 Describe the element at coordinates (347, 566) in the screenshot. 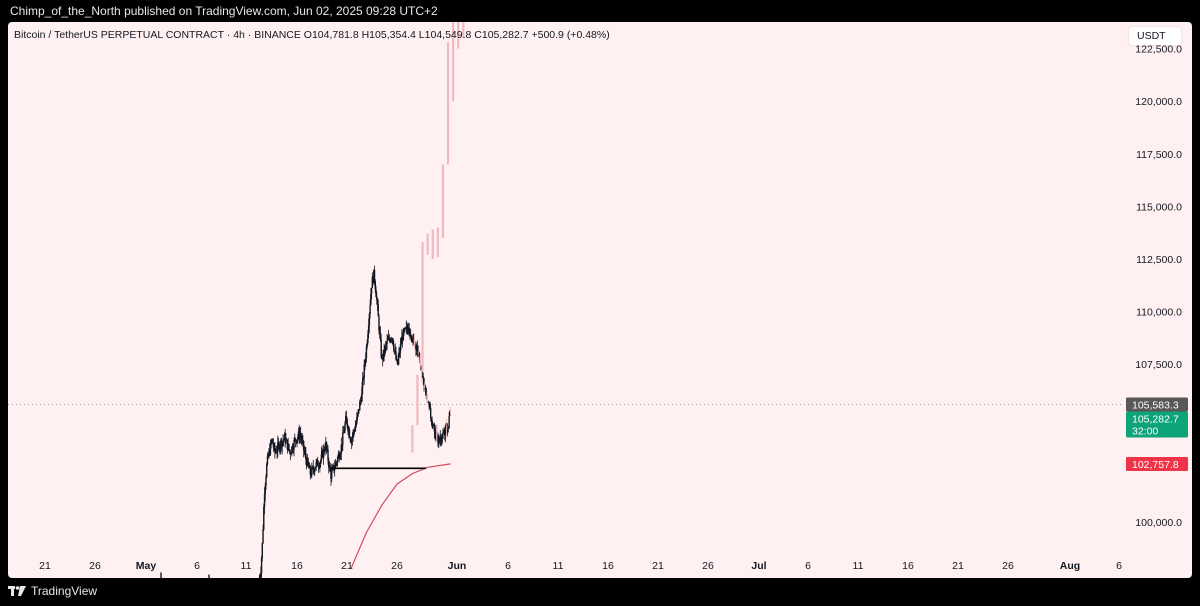

I see `x-tick-label: 21` at that location.